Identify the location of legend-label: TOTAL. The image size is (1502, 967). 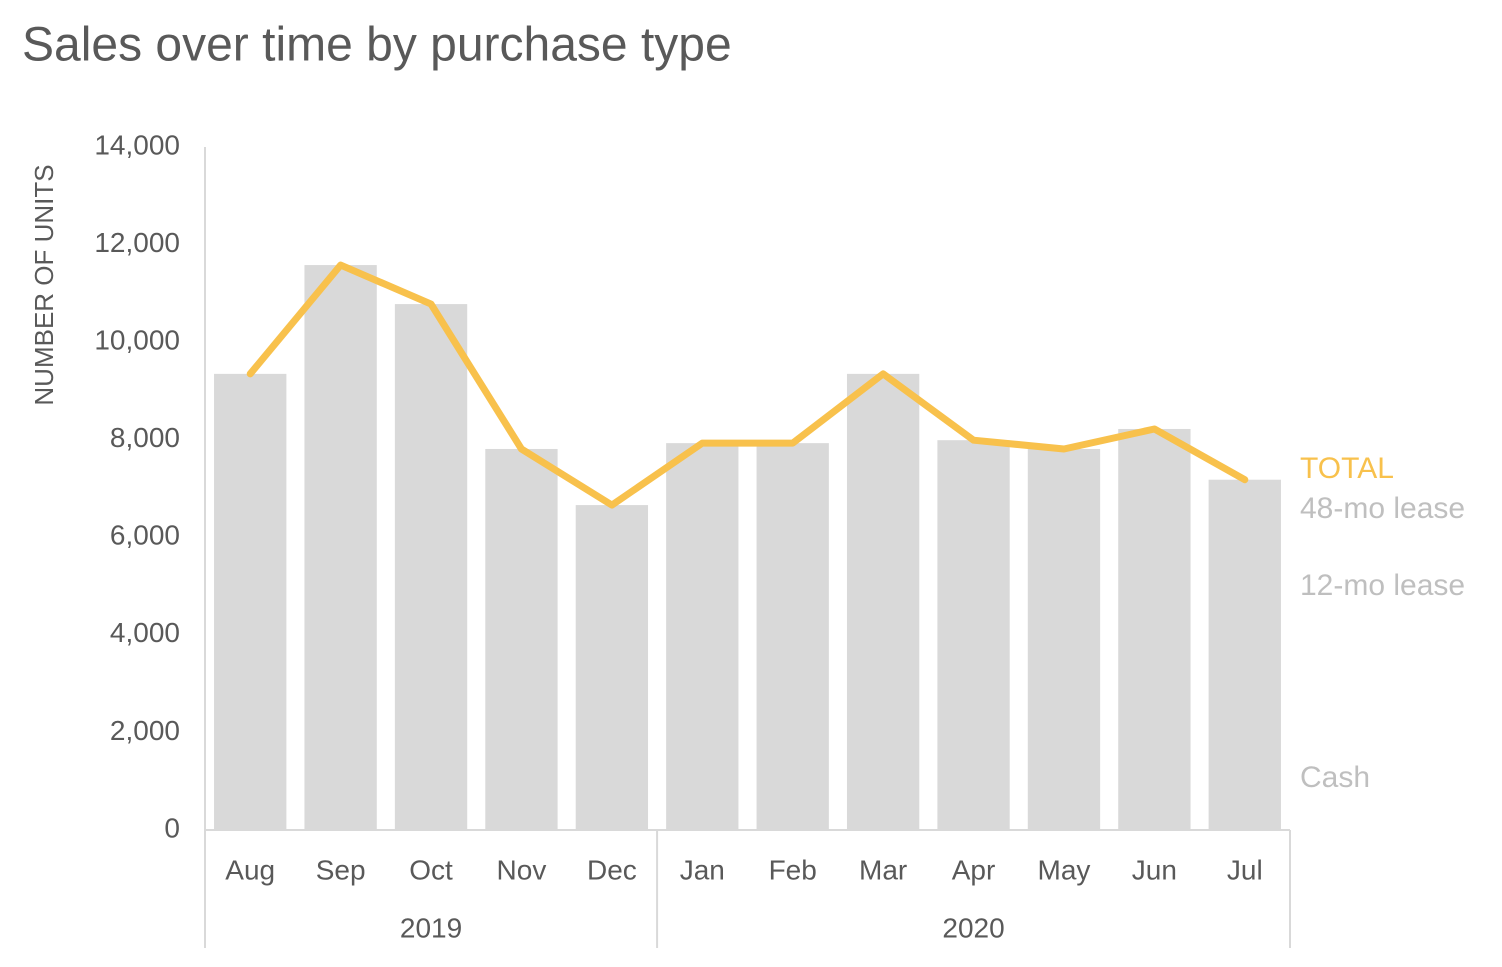
(1347, 468).